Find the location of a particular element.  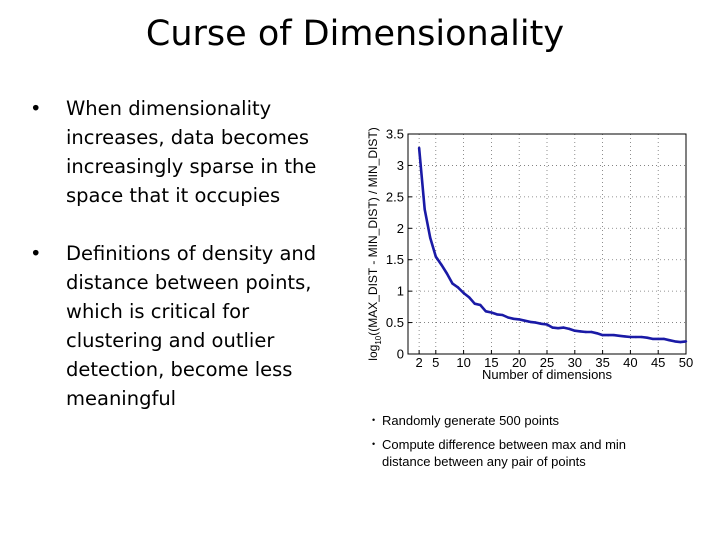

y-tick-label: 0 is located at coordinates (400, 354).